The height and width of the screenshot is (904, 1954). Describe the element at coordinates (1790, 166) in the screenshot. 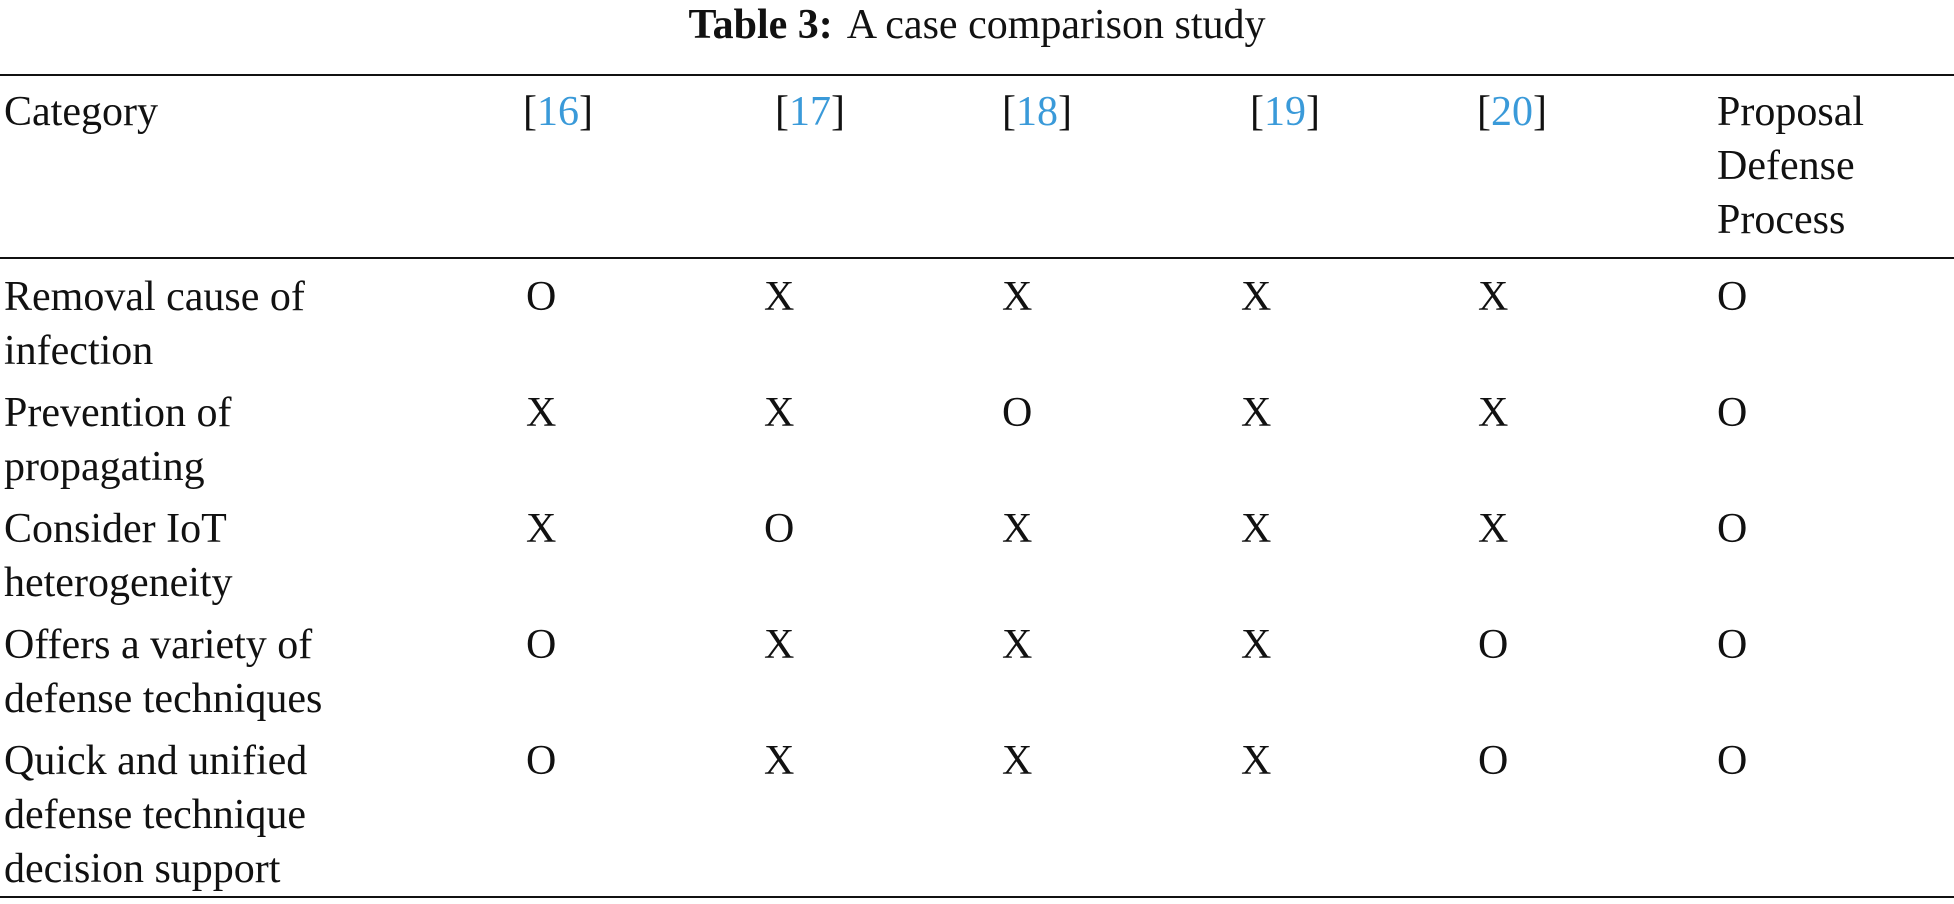

I see `header-text: Proposal Defense Process` at that location.